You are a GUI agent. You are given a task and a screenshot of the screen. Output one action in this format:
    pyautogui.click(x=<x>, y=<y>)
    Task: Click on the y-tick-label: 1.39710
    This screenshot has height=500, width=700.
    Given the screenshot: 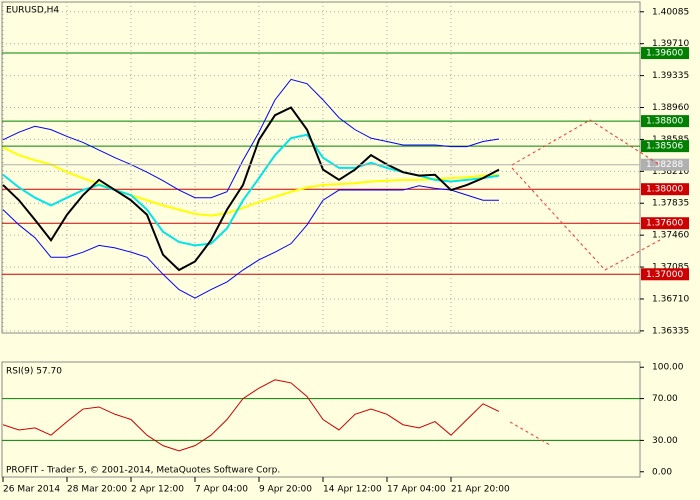 What is the action you would take?
    pyautogui.click(x=670, y=44)
    